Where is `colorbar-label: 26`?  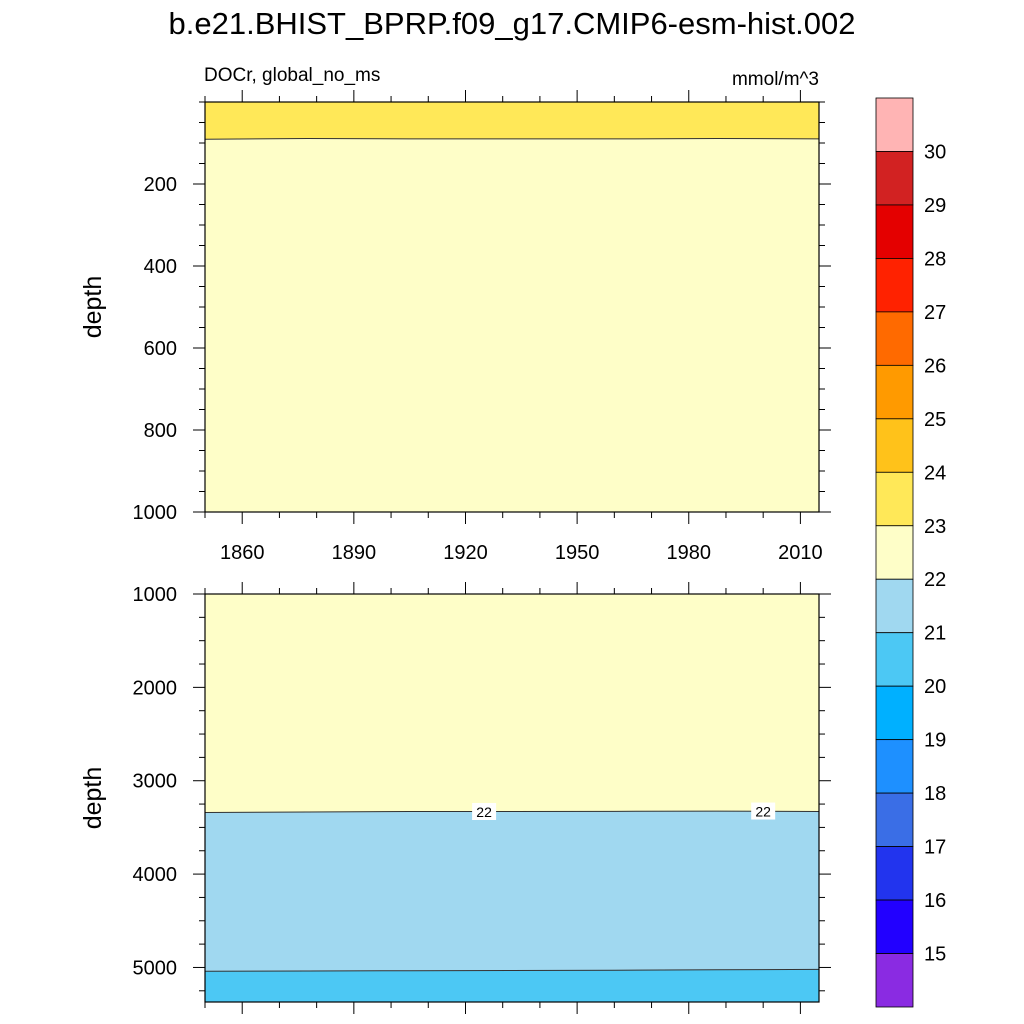 colorbar-label: 26 is located at coordinates (935, 366).